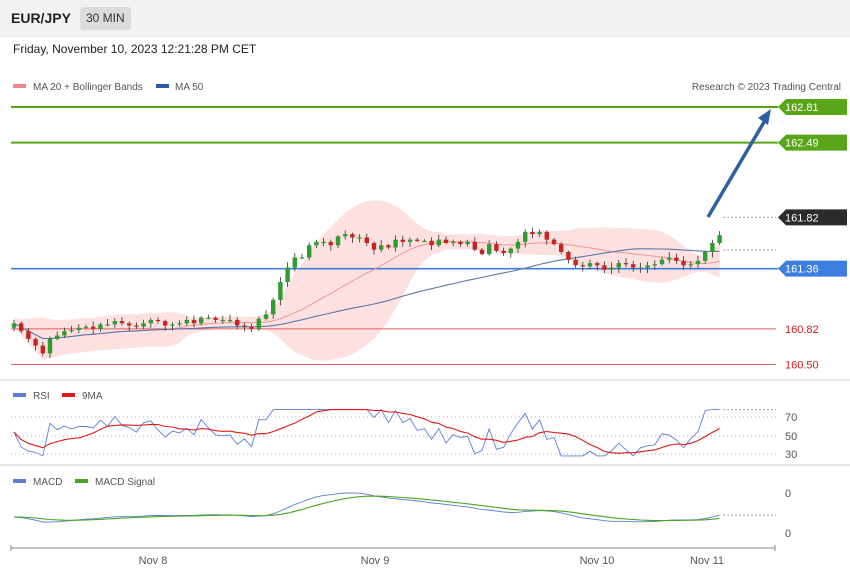  I want to click on level-tag-162.81, so click(812, 106).